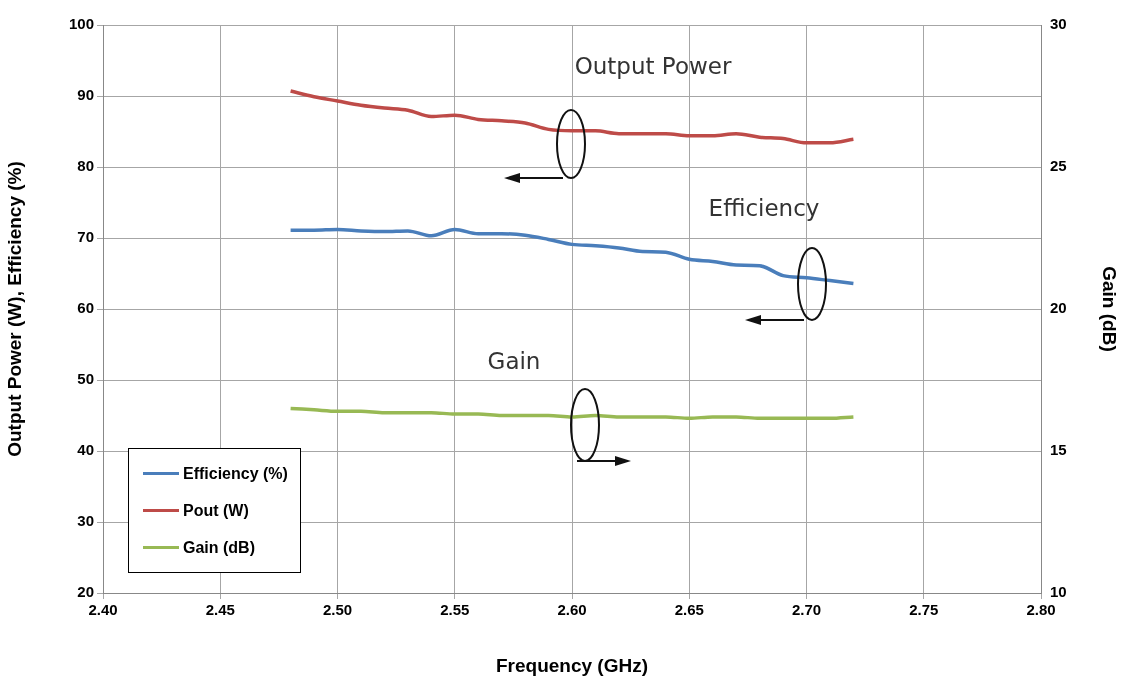 Image resolution: width=1124 pixels, height=682 pixels. I want to click on y2-tick-label: 15, so click(1058, 450).